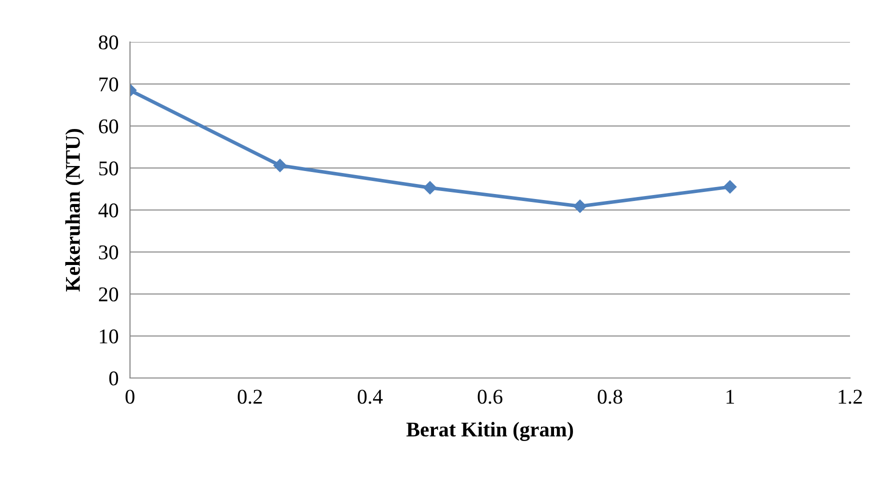 The height and width of the screenshot is (489, 883). Describe the element at coordinates (108, 294) in the screenshot. I see `y-tick-label: 20` at that location.